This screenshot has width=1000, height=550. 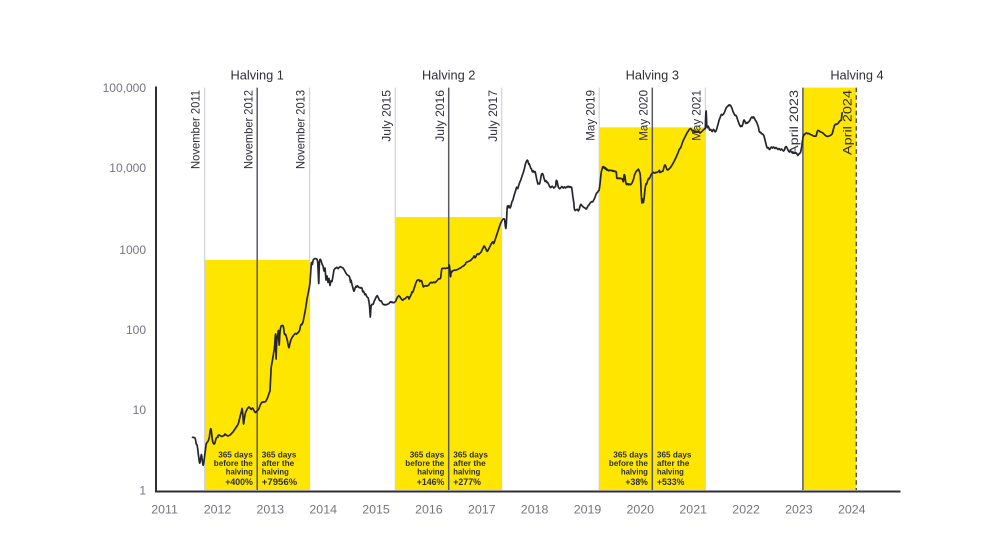 I want to click on svg-text: 2021, so click(x=693, y=510).